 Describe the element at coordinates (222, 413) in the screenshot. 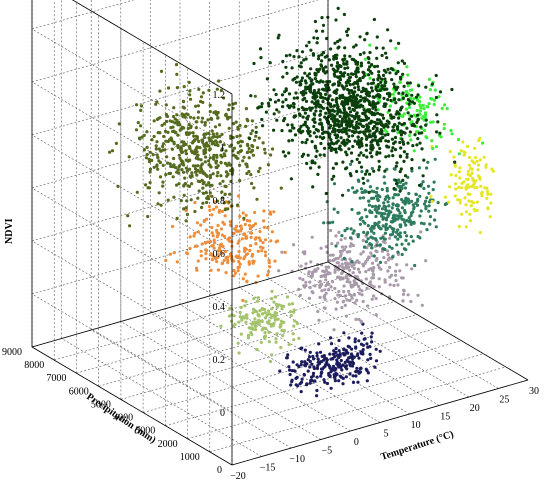

I see `z-tick-label: 0` at that location.